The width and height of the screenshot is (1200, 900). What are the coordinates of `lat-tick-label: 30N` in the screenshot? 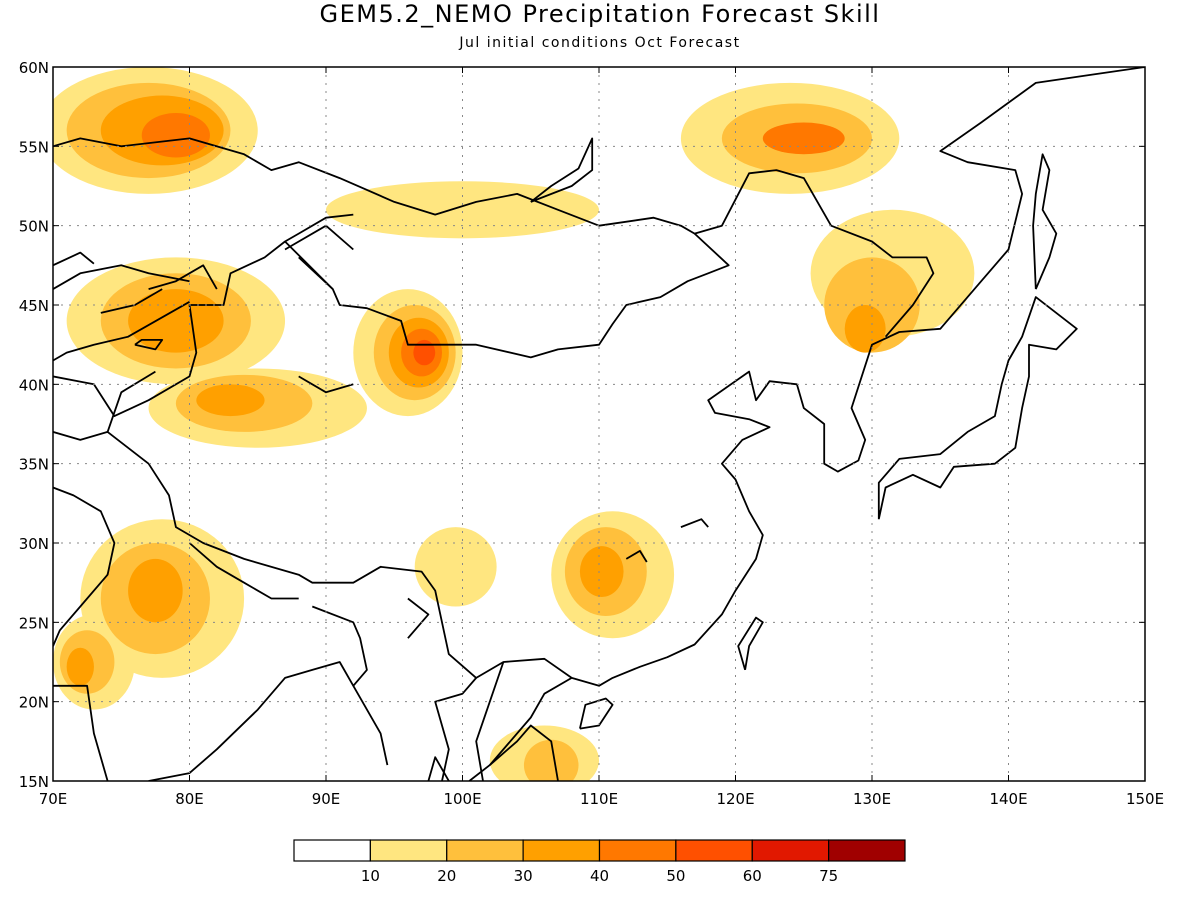 It's located at (34, 544).